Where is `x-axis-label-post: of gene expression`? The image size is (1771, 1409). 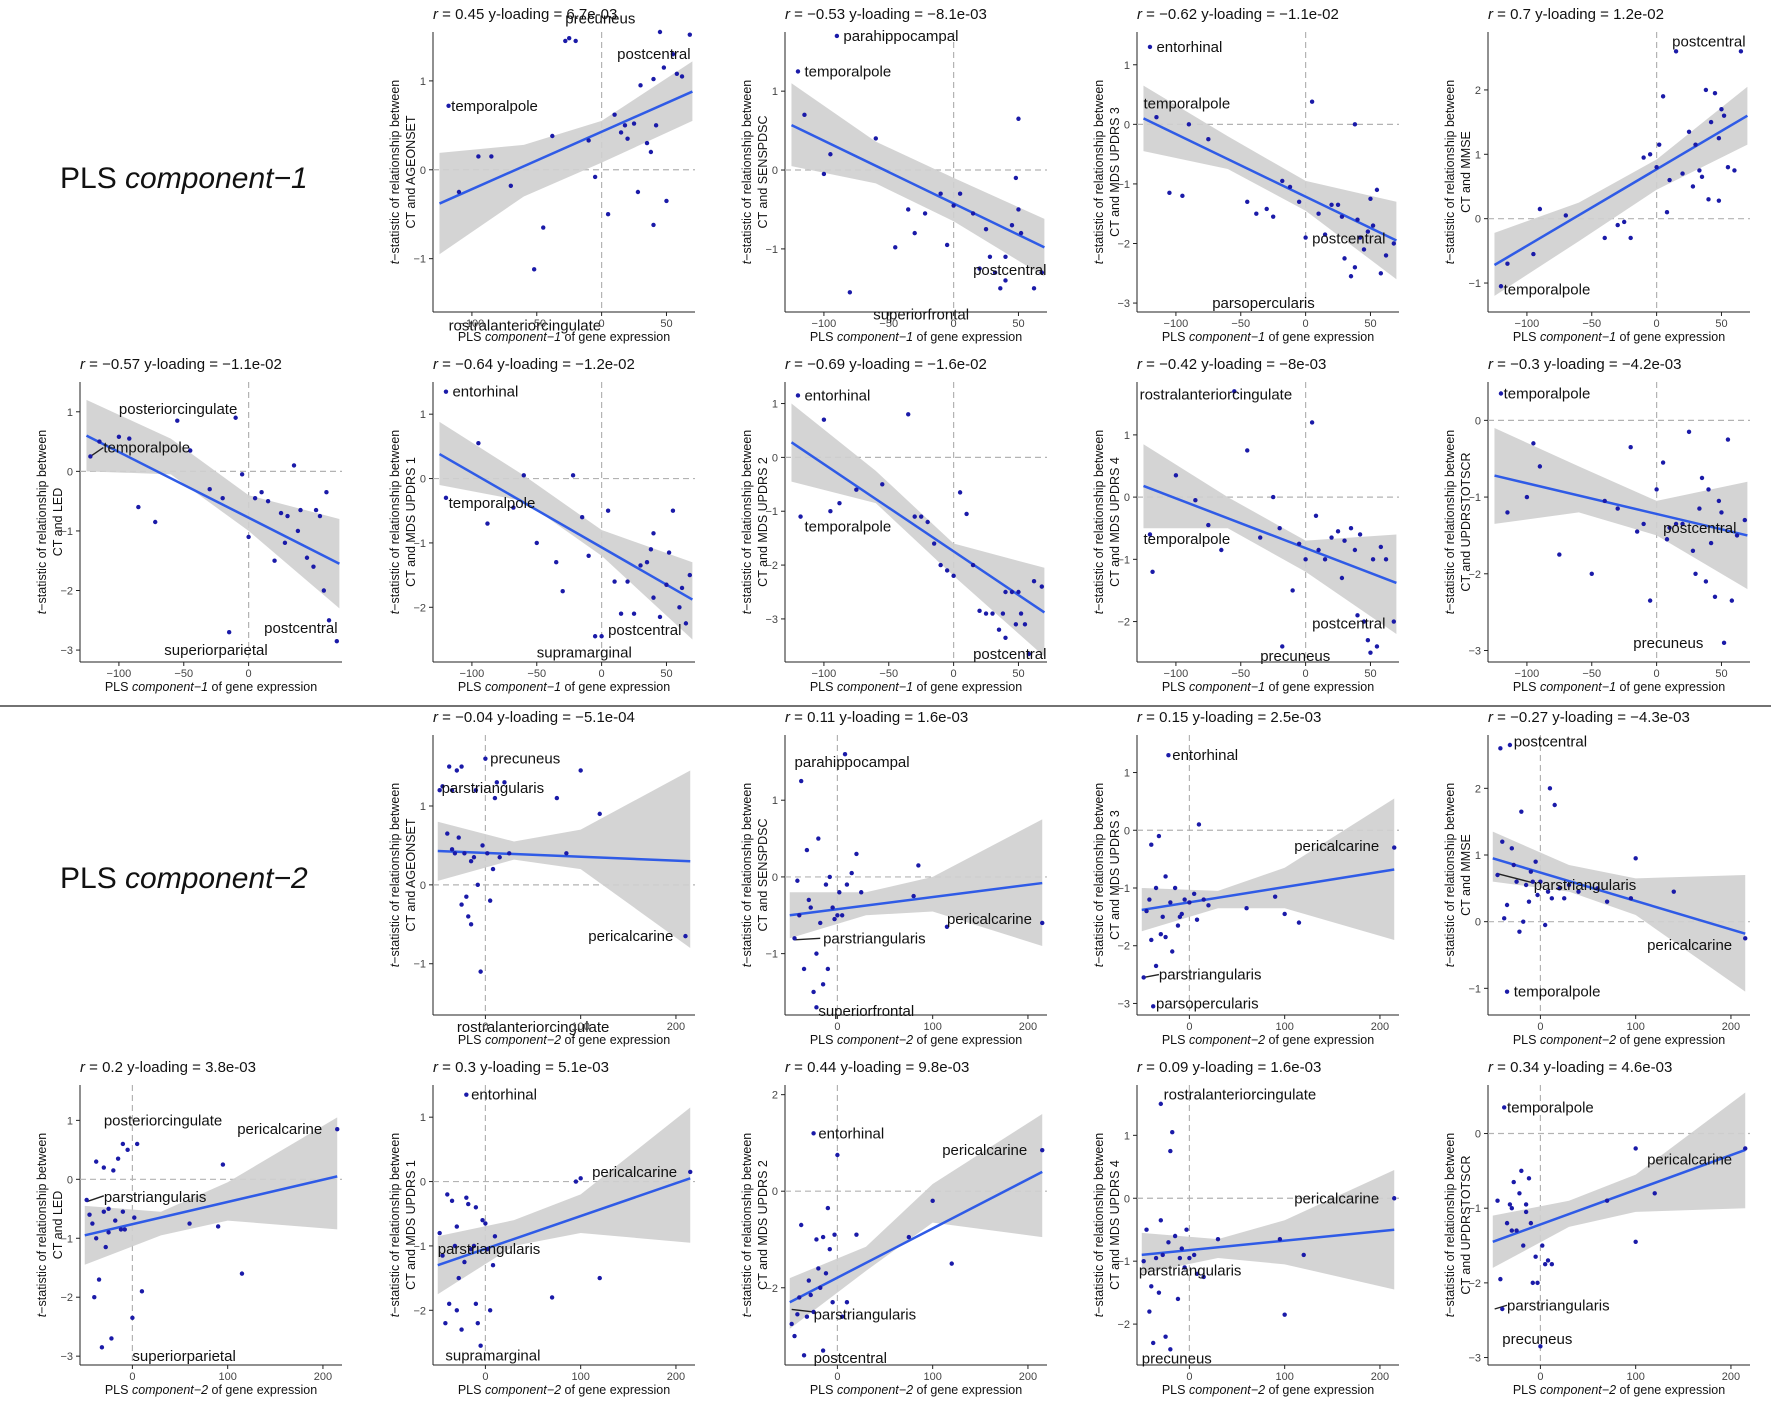
x-axis-label-post: of gene expression is located at coordinates (967, 1390).